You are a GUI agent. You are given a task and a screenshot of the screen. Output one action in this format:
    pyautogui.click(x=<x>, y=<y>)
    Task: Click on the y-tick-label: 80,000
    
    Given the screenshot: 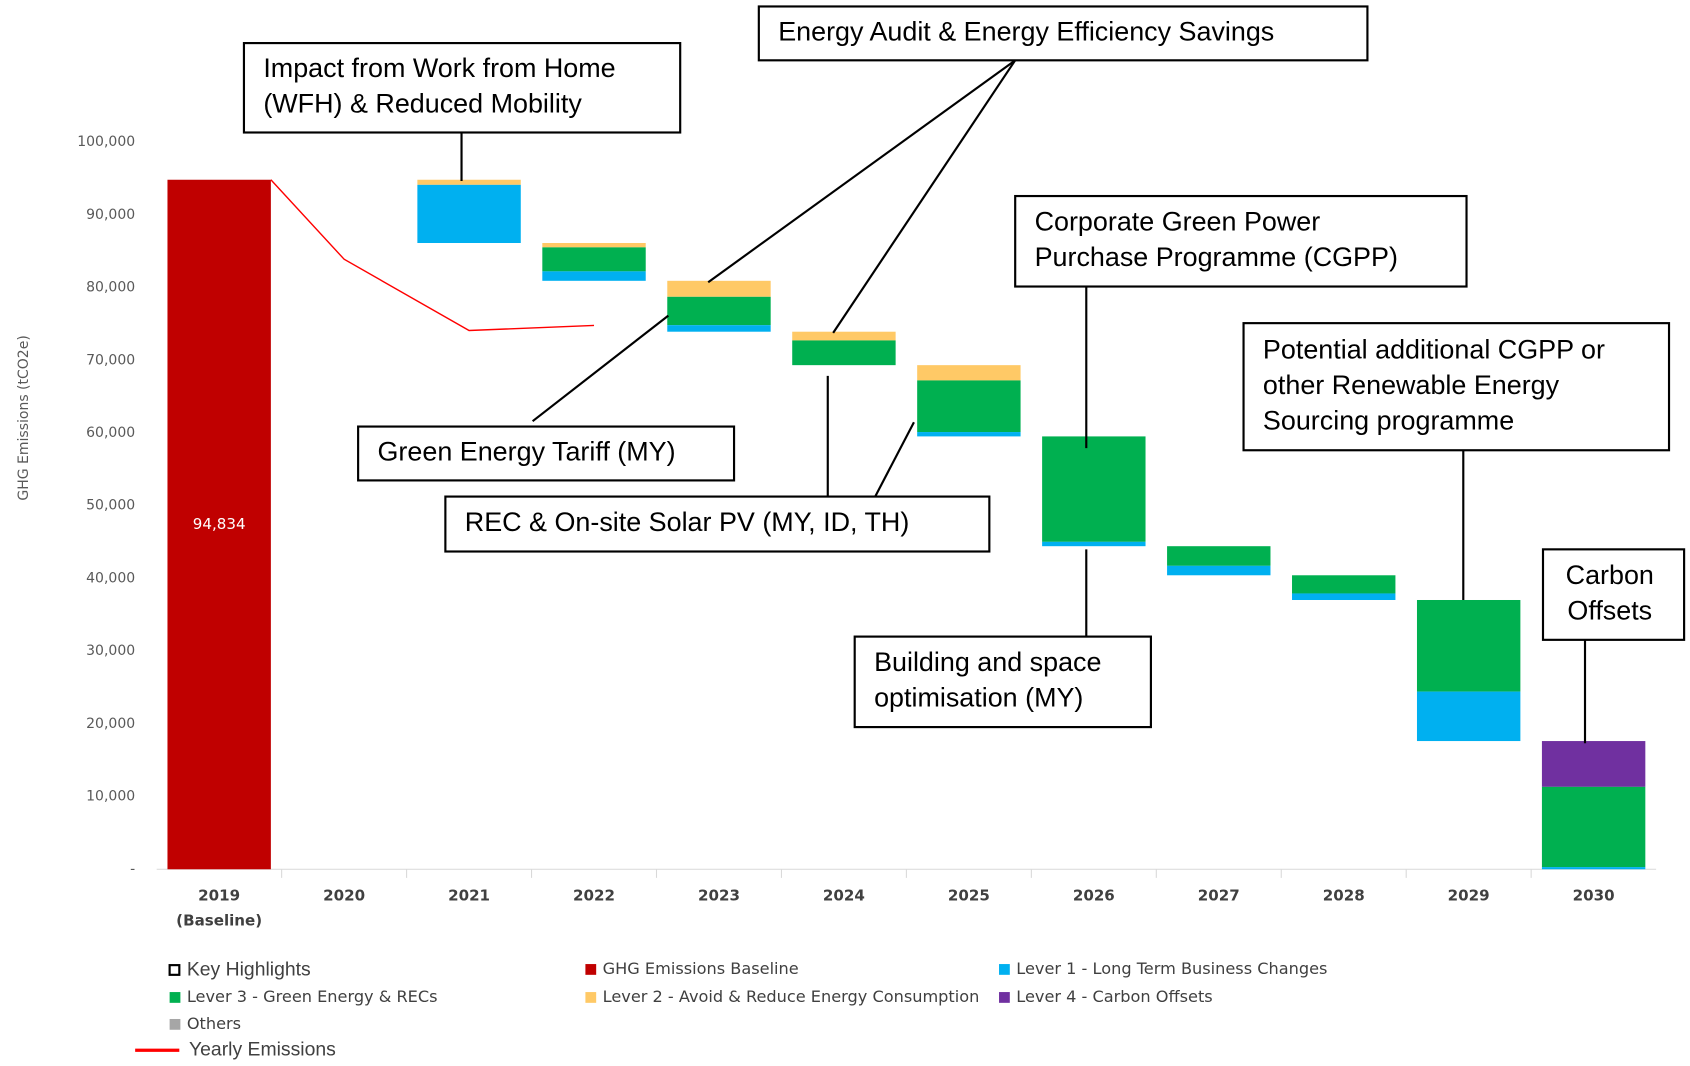 What is the action you would take?
    pyautogui.click(x=110, y=288)
    